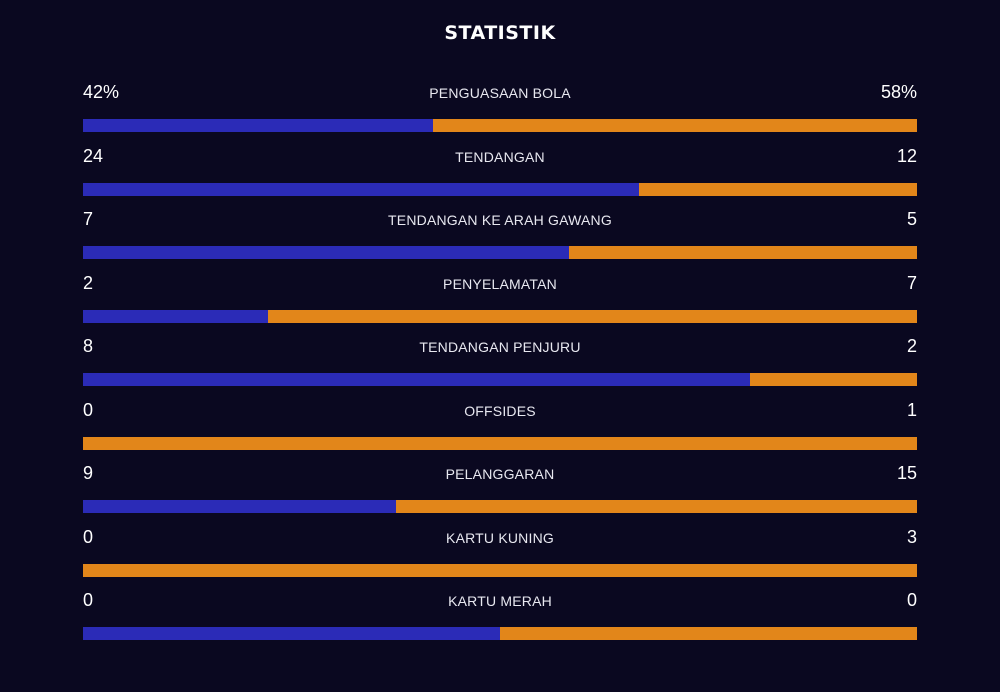 The image size is (1000, 692). What do you see at coordinates (906, 155) in the screenshot?
I see `away-value: 12` at bounding box center [906, 155].